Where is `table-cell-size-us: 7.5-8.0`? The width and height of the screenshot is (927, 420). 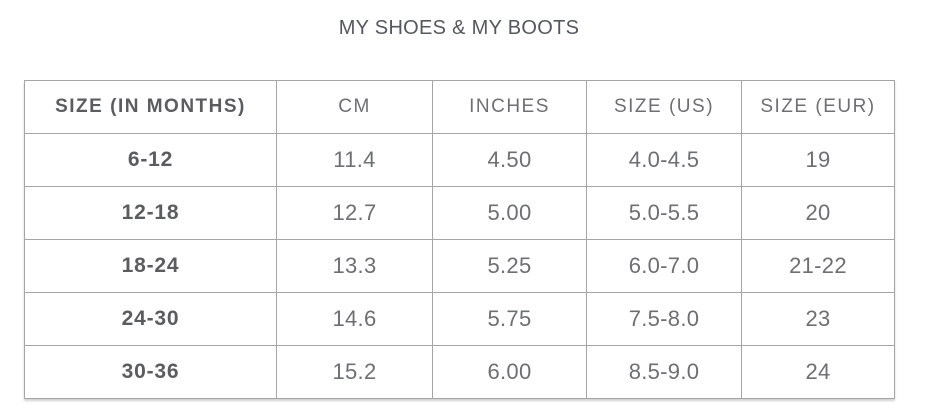
table-cell-size-us: 7.5-8.0 is located at coordinates (664, 319).